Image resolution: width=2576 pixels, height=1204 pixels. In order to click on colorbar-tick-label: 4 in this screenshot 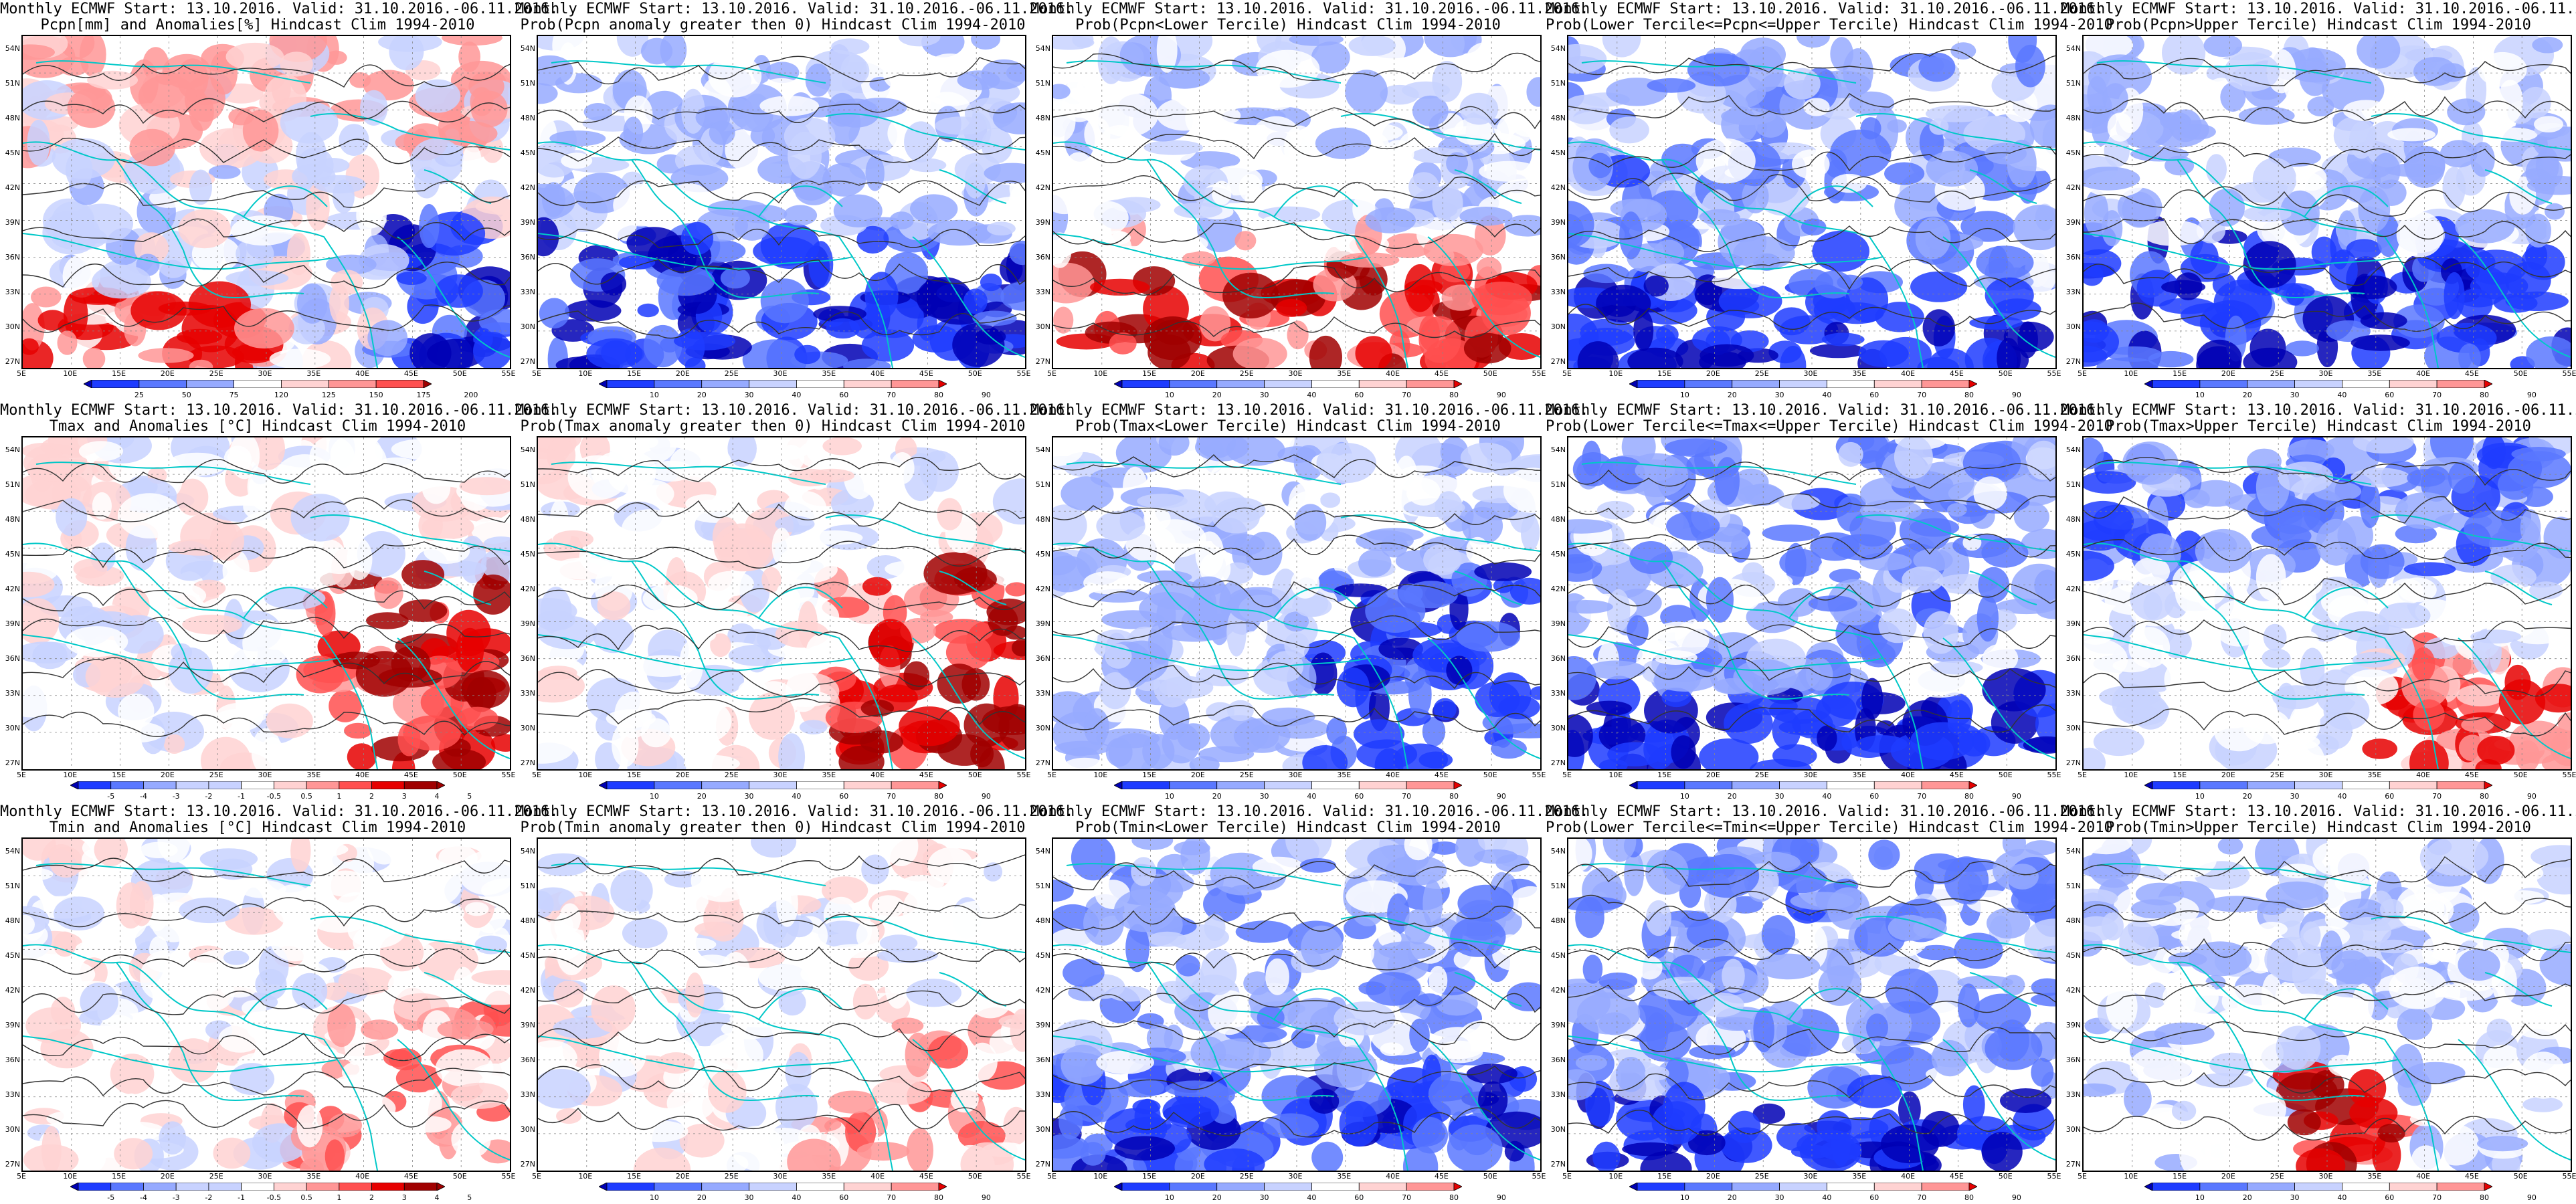, I will do `click(437, 1197)`.